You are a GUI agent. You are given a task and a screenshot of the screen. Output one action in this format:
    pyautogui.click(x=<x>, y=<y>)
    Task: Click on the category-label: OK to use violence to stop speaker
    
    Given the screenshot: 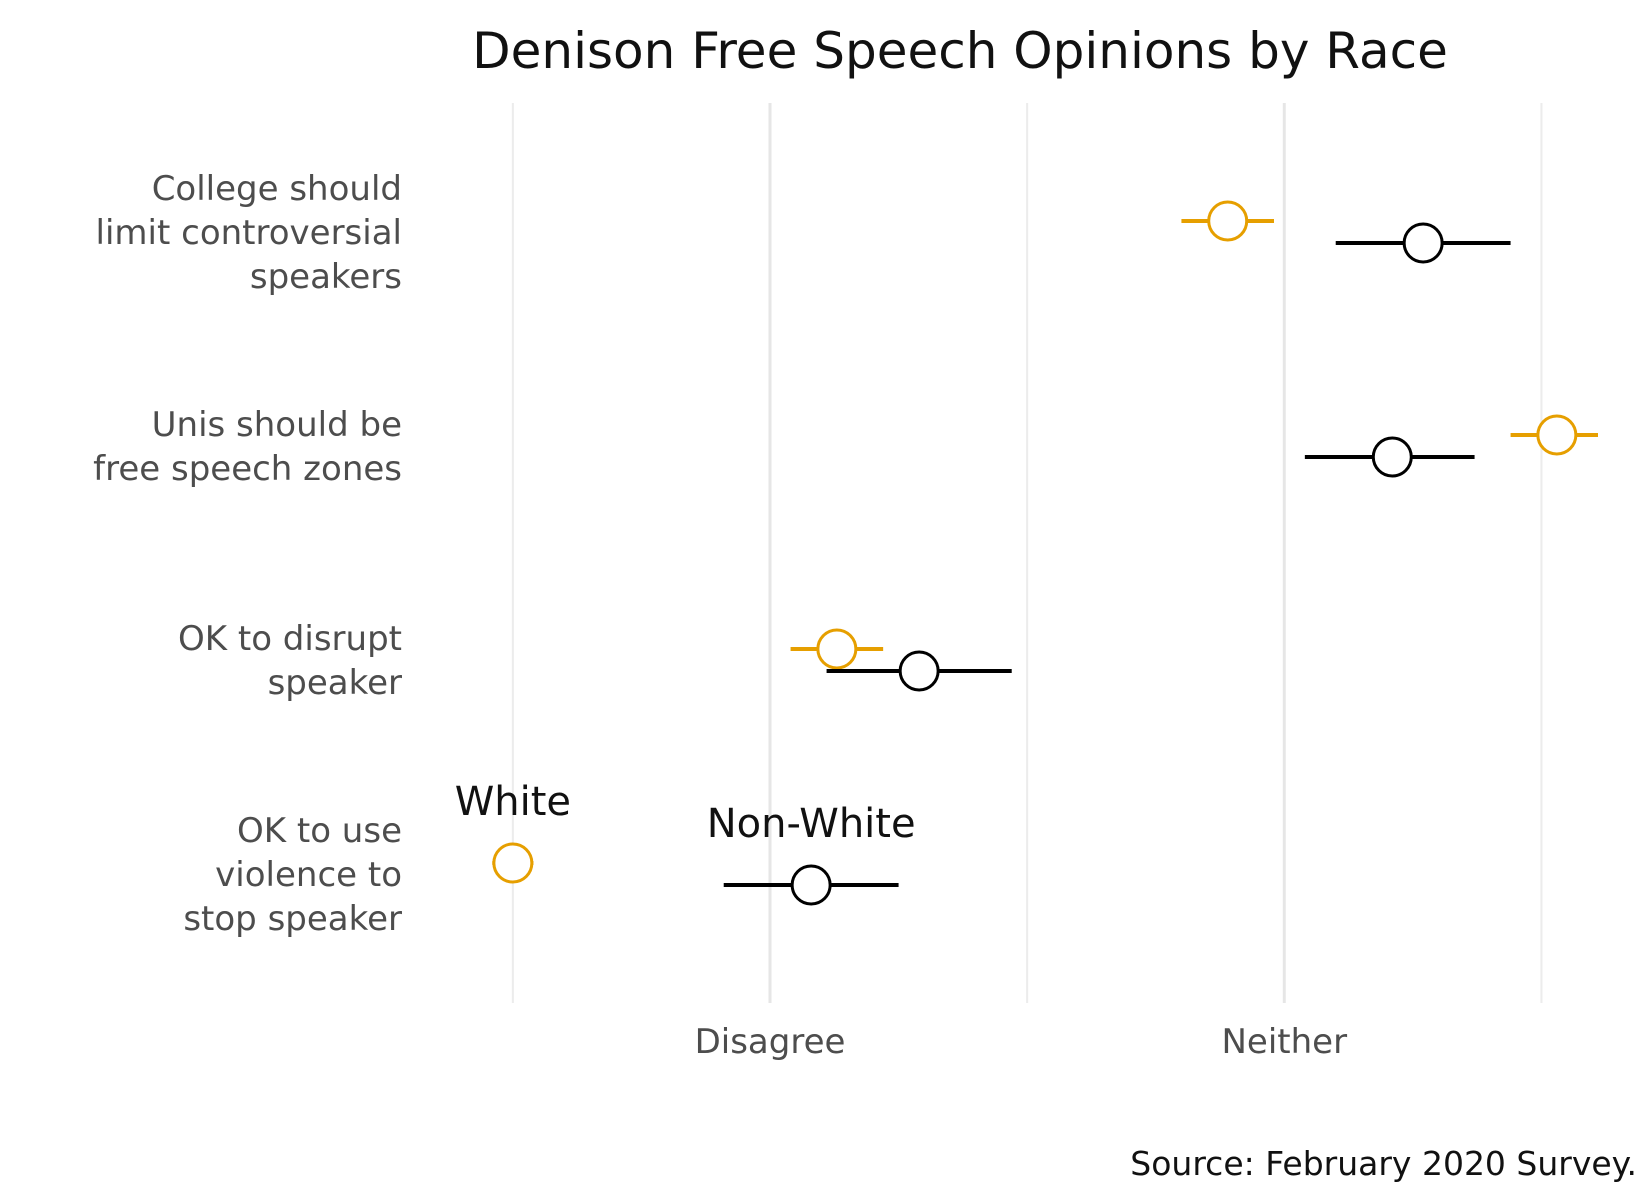 What is the action you would take?
    pyautogui.click(x=292, y=875)
    